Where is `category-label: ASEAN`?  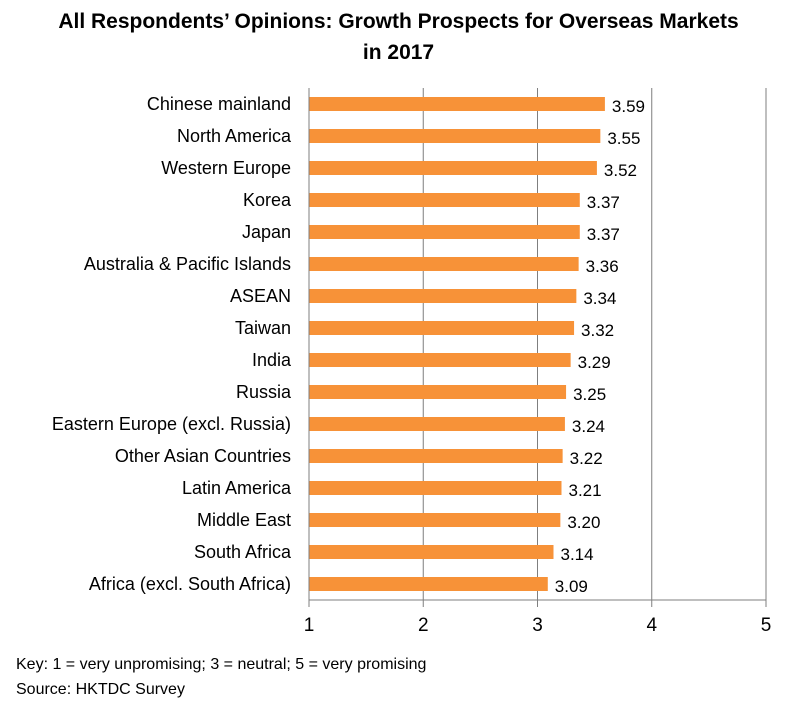
category-label: ASEAN is located at coordinates (260, 296).